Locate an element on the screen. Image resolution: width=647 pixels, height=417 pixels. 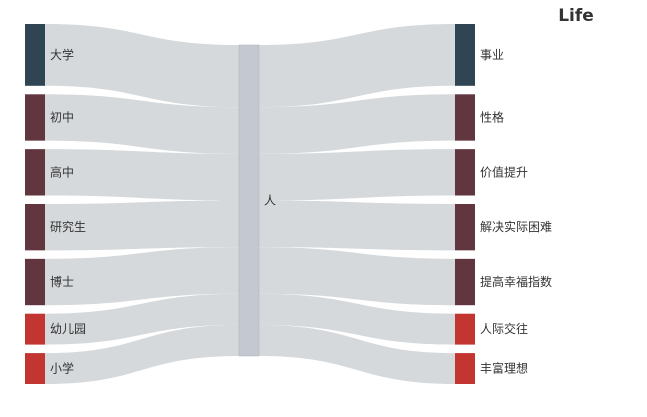
chart-title: Life is located at coordinates (576, 16).